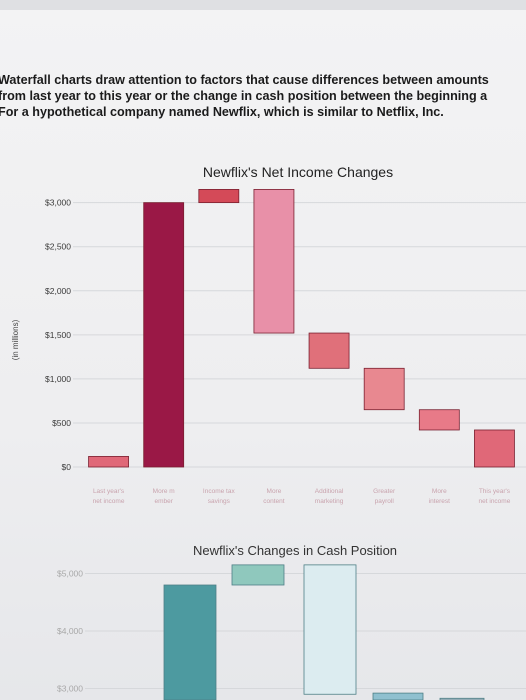 The width and height of the screenshot is (526, 700). What do you see at coordinates (70, 574) in the screenshot?
I see `y-tick-label: $5,000` at bounding box center [70, 574].